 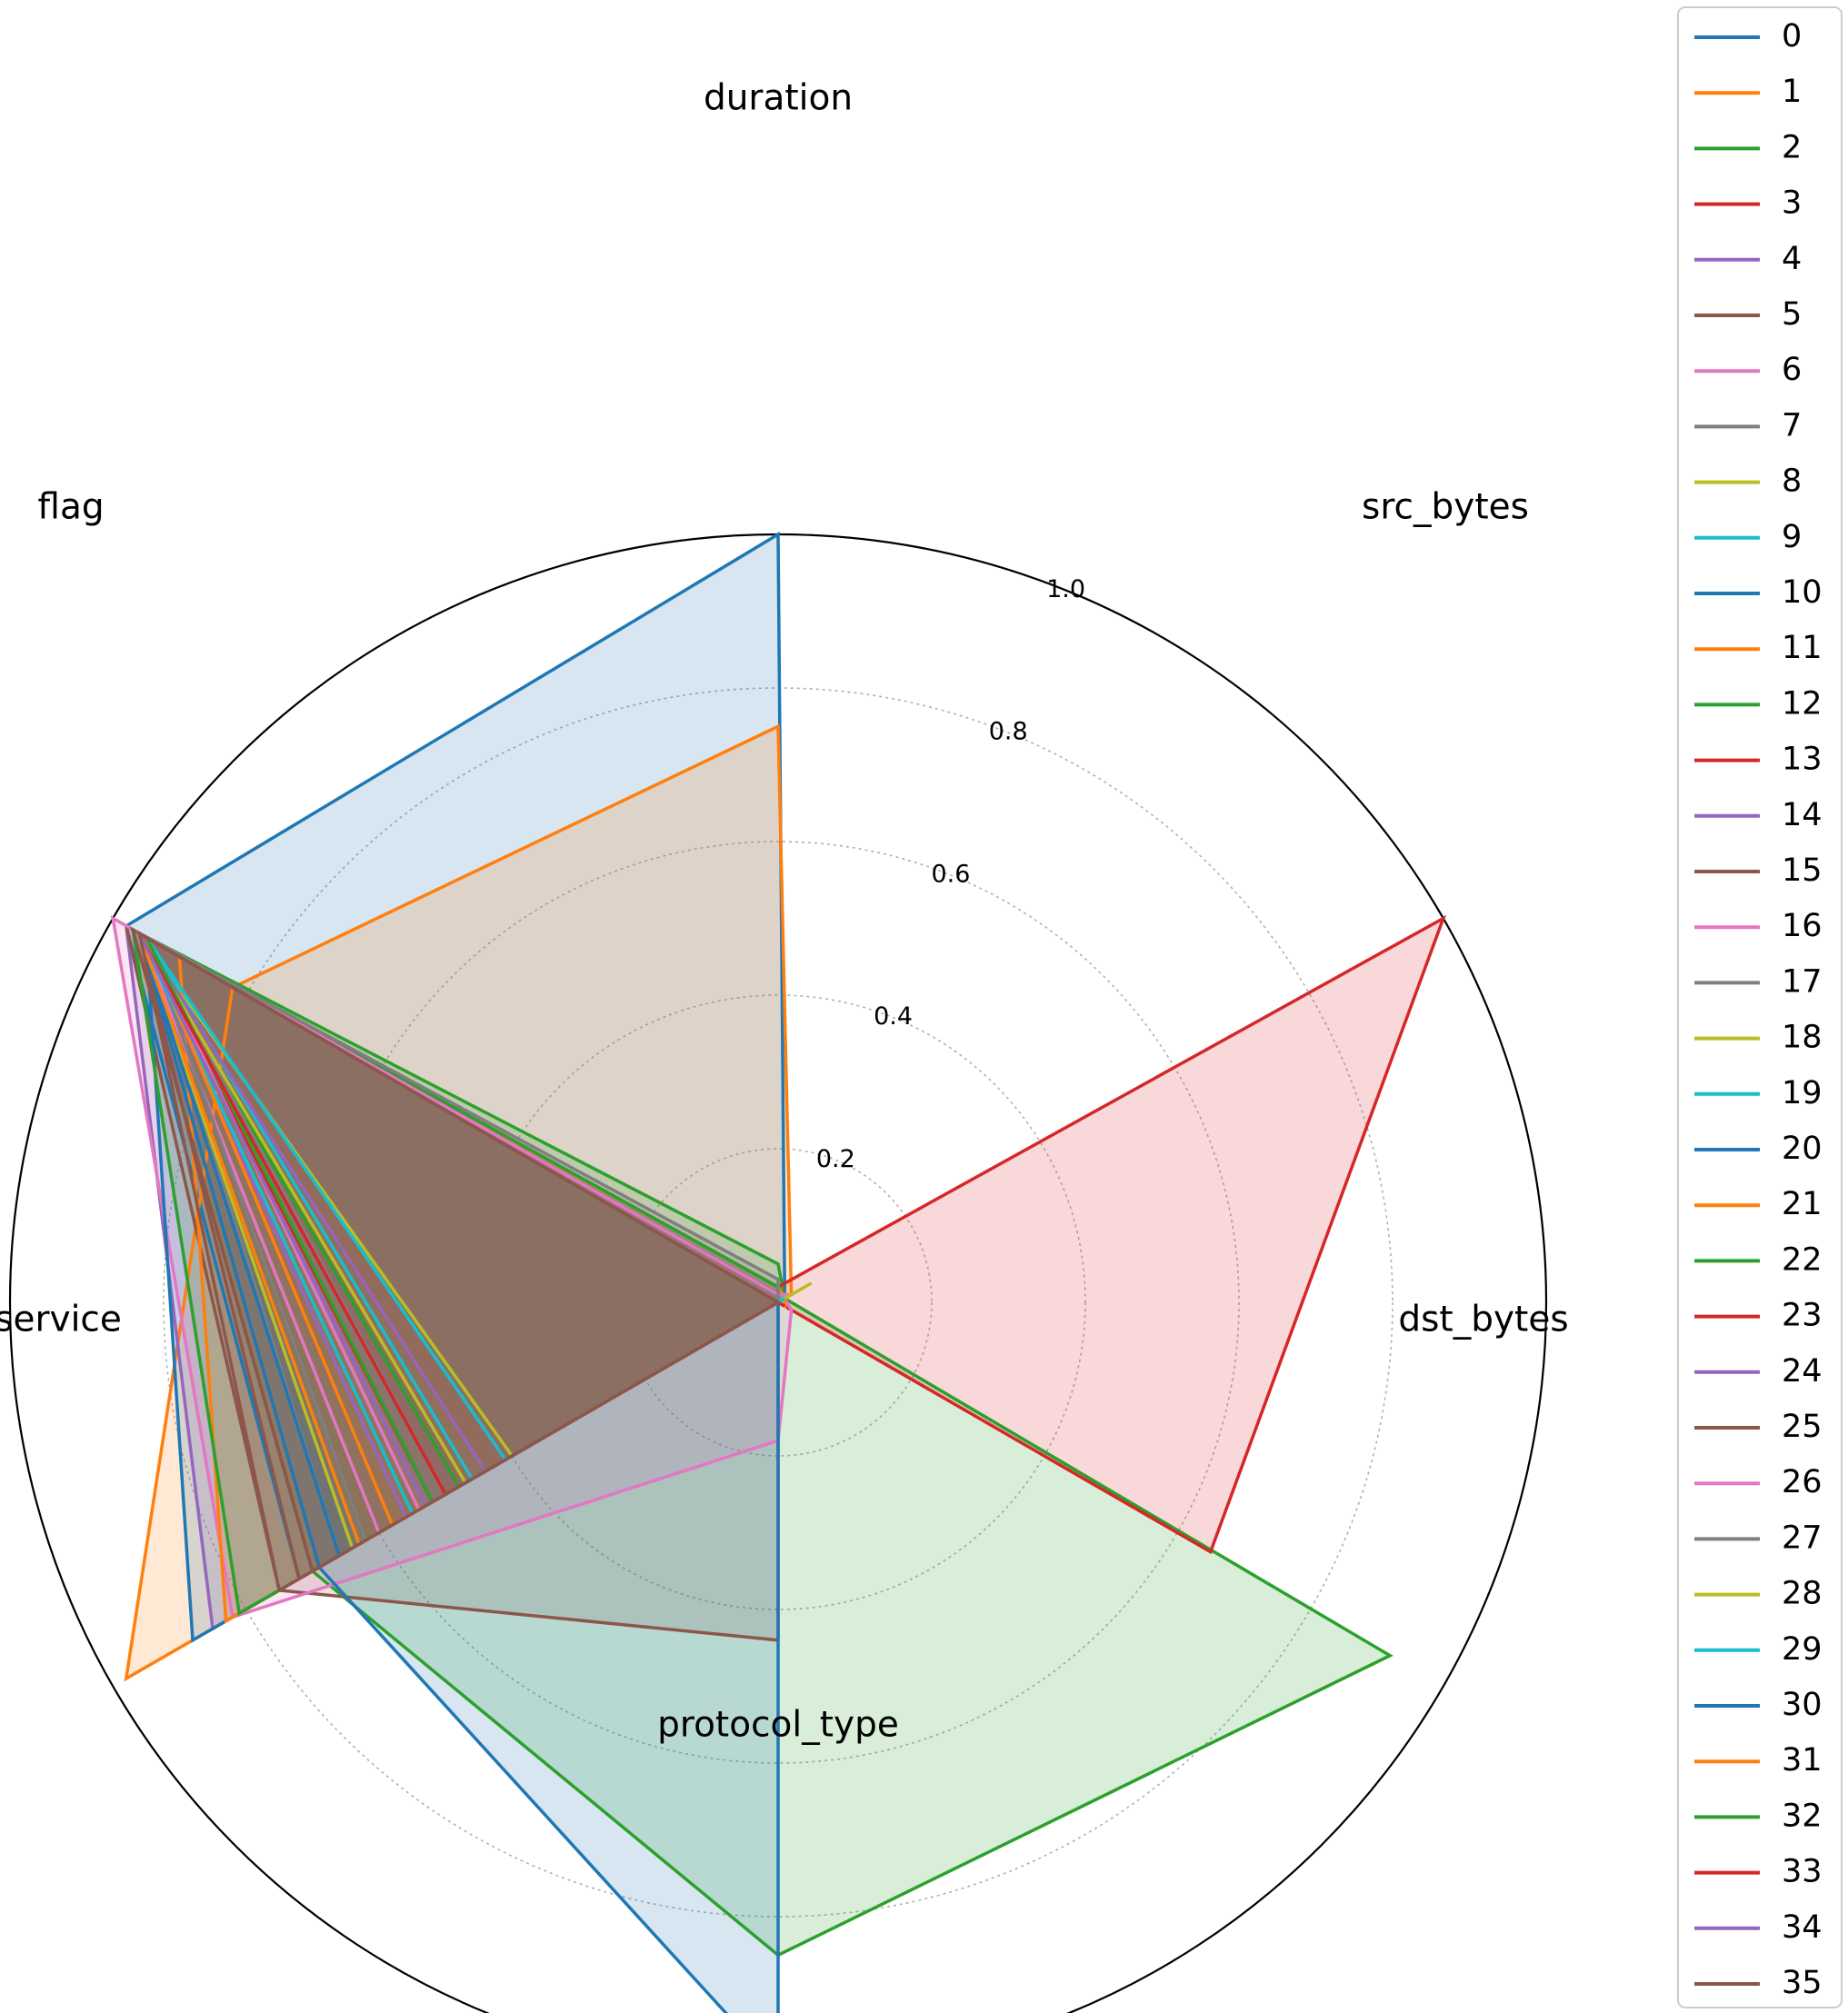 I want to click on legend-label-17: 17, so click(x=1802, y=982).